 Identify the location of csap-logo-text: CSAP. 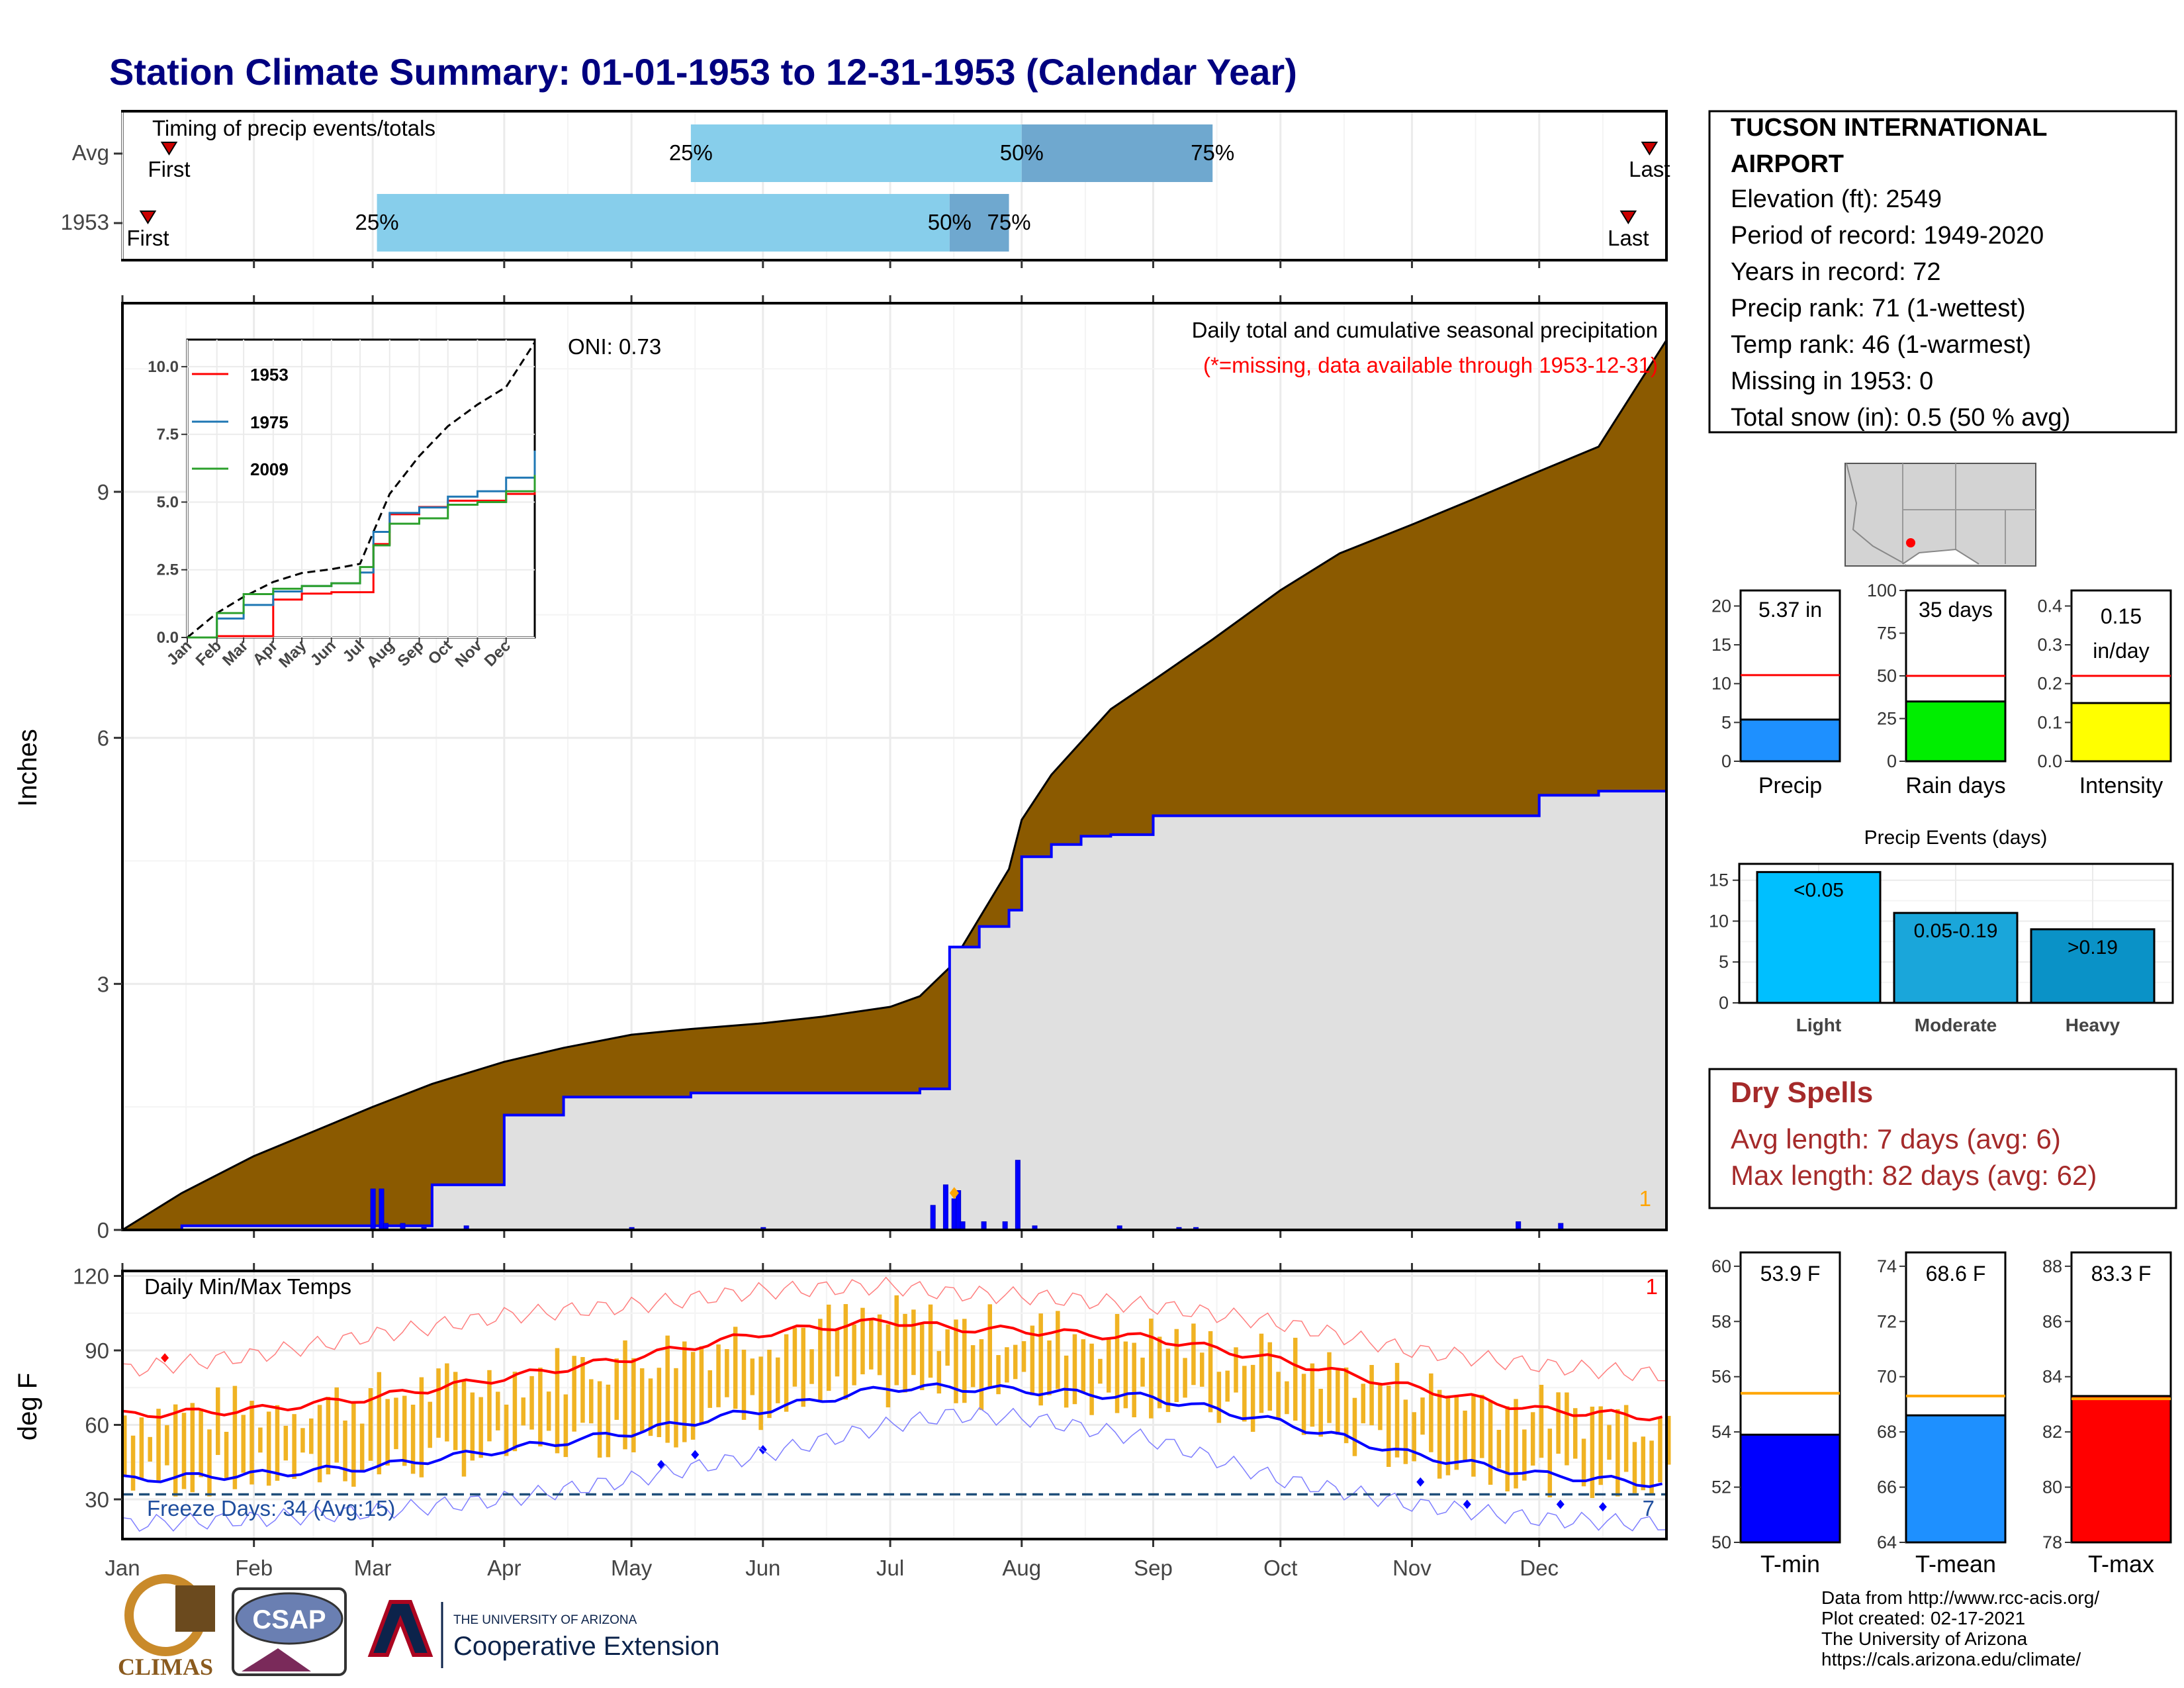
(289, 1619).